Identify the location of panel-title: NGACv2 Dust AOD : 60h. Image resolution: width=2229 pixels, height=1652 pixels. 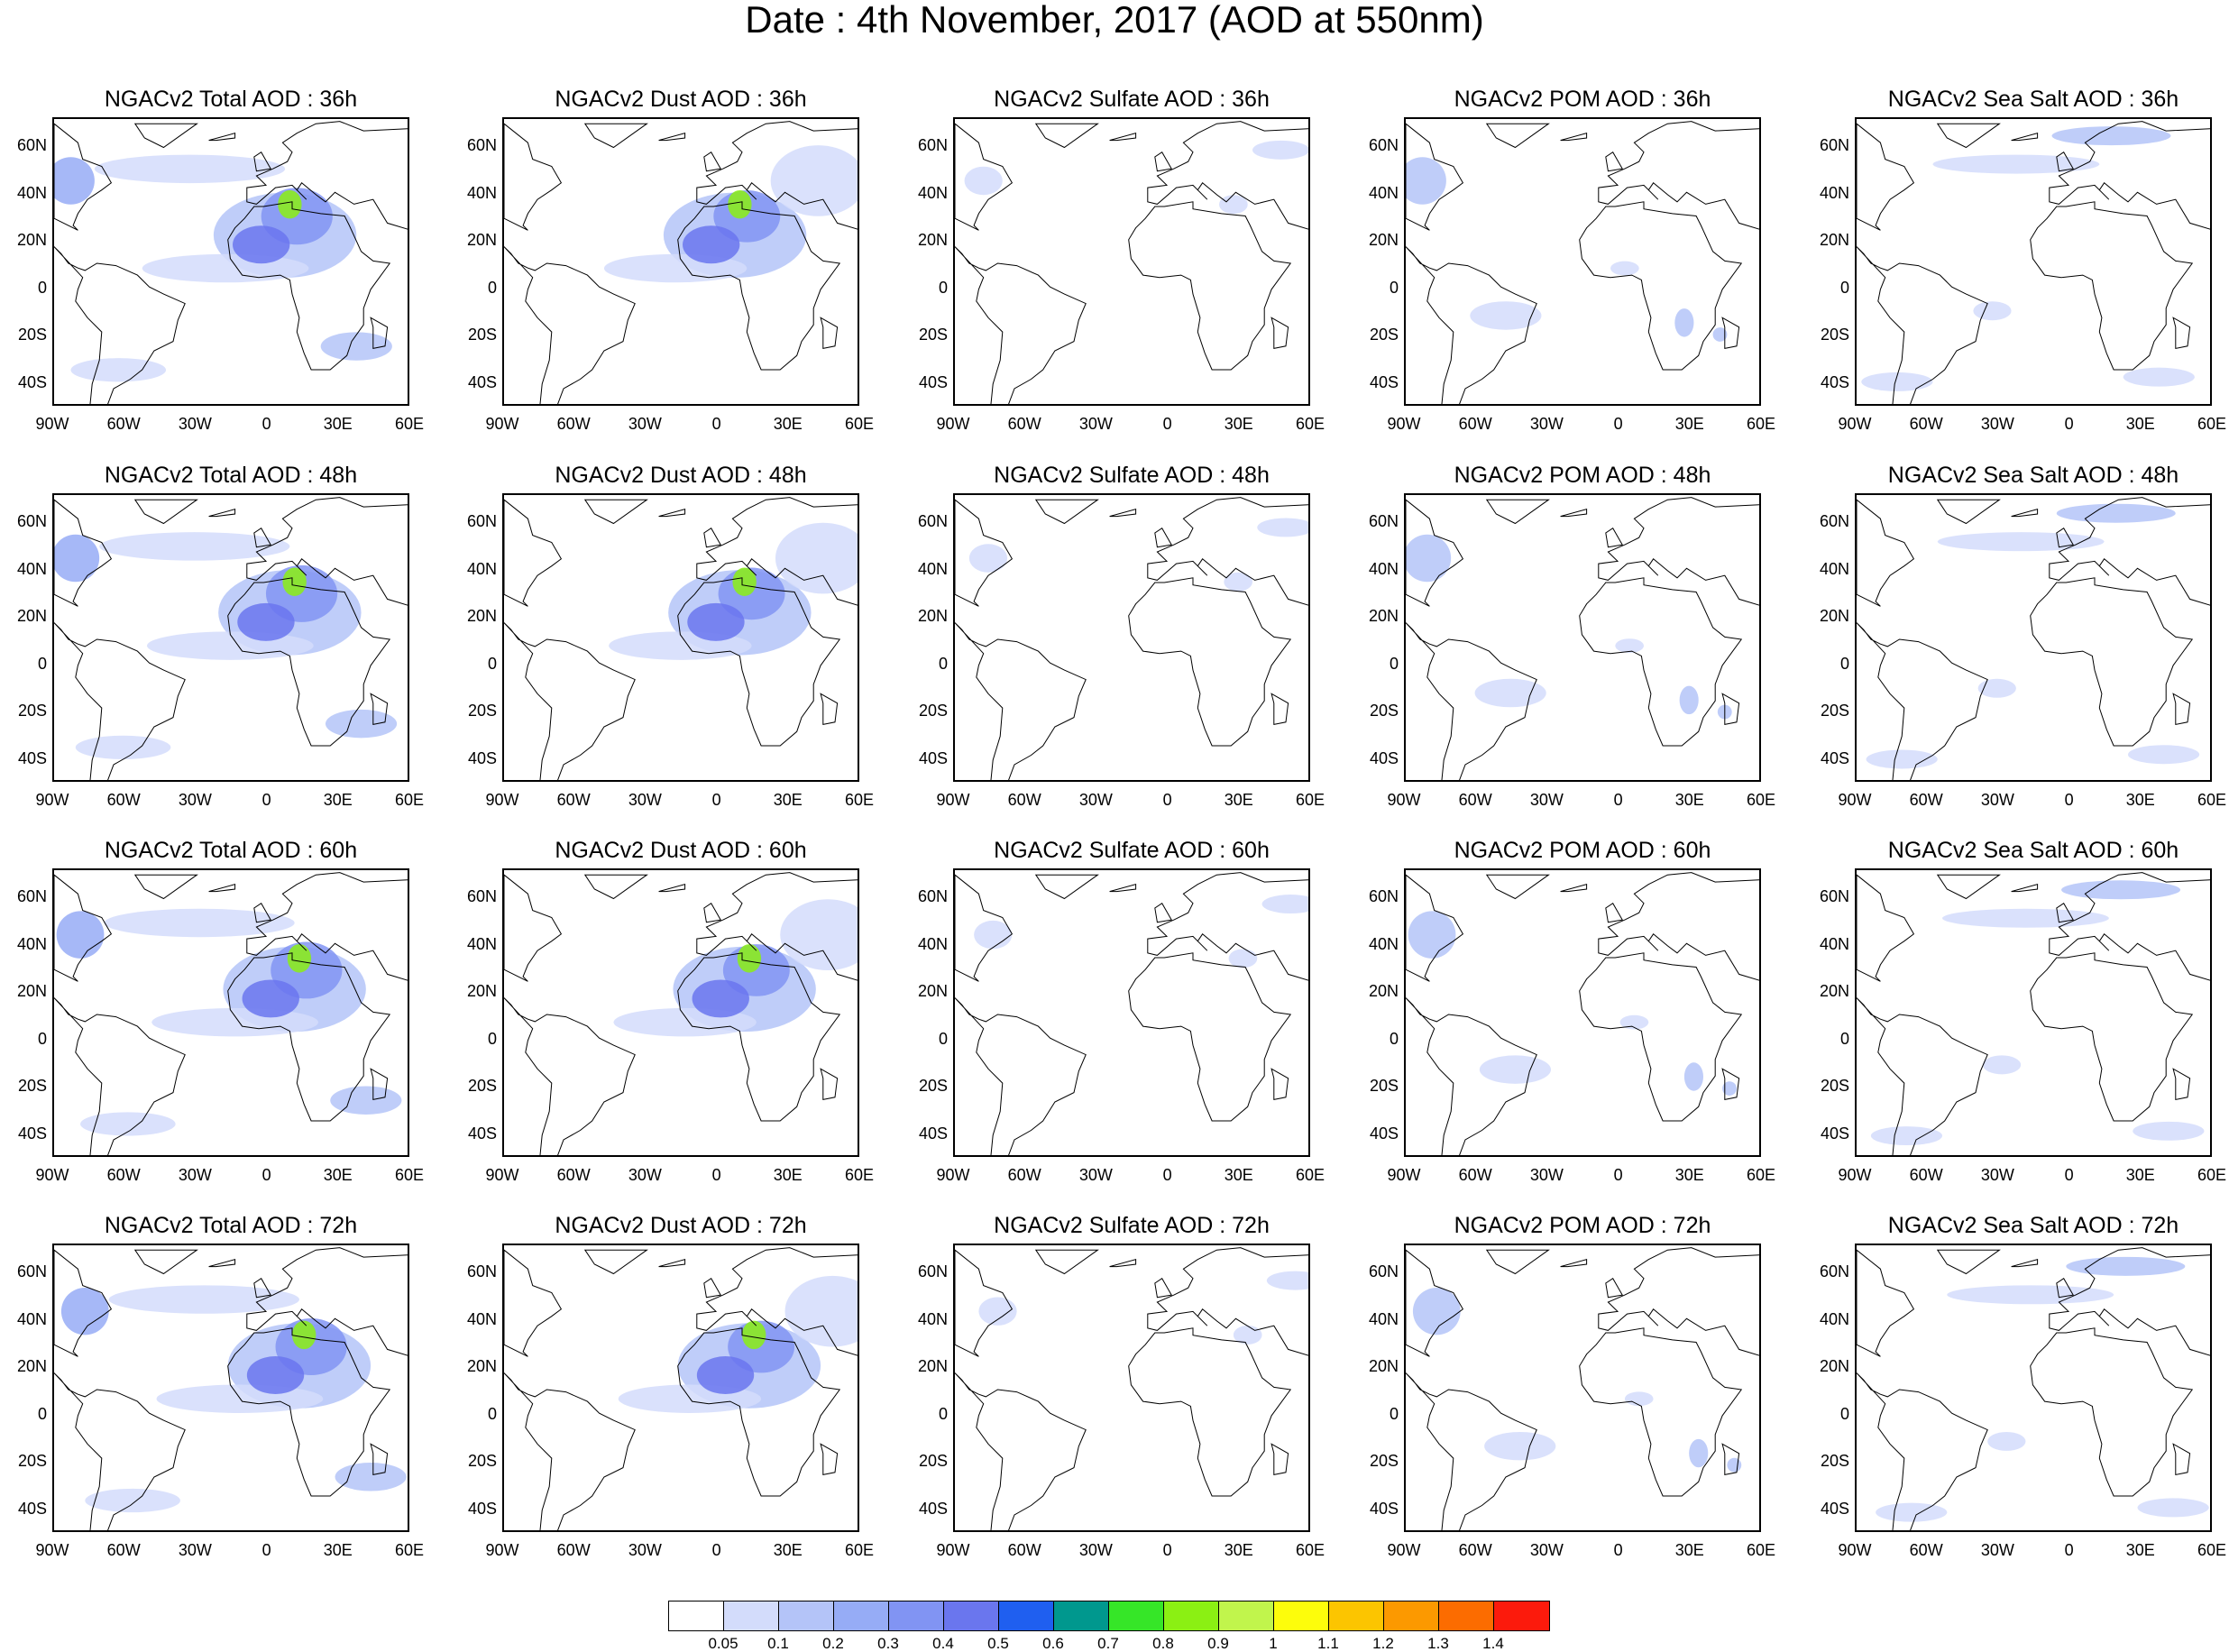
(681, 850).